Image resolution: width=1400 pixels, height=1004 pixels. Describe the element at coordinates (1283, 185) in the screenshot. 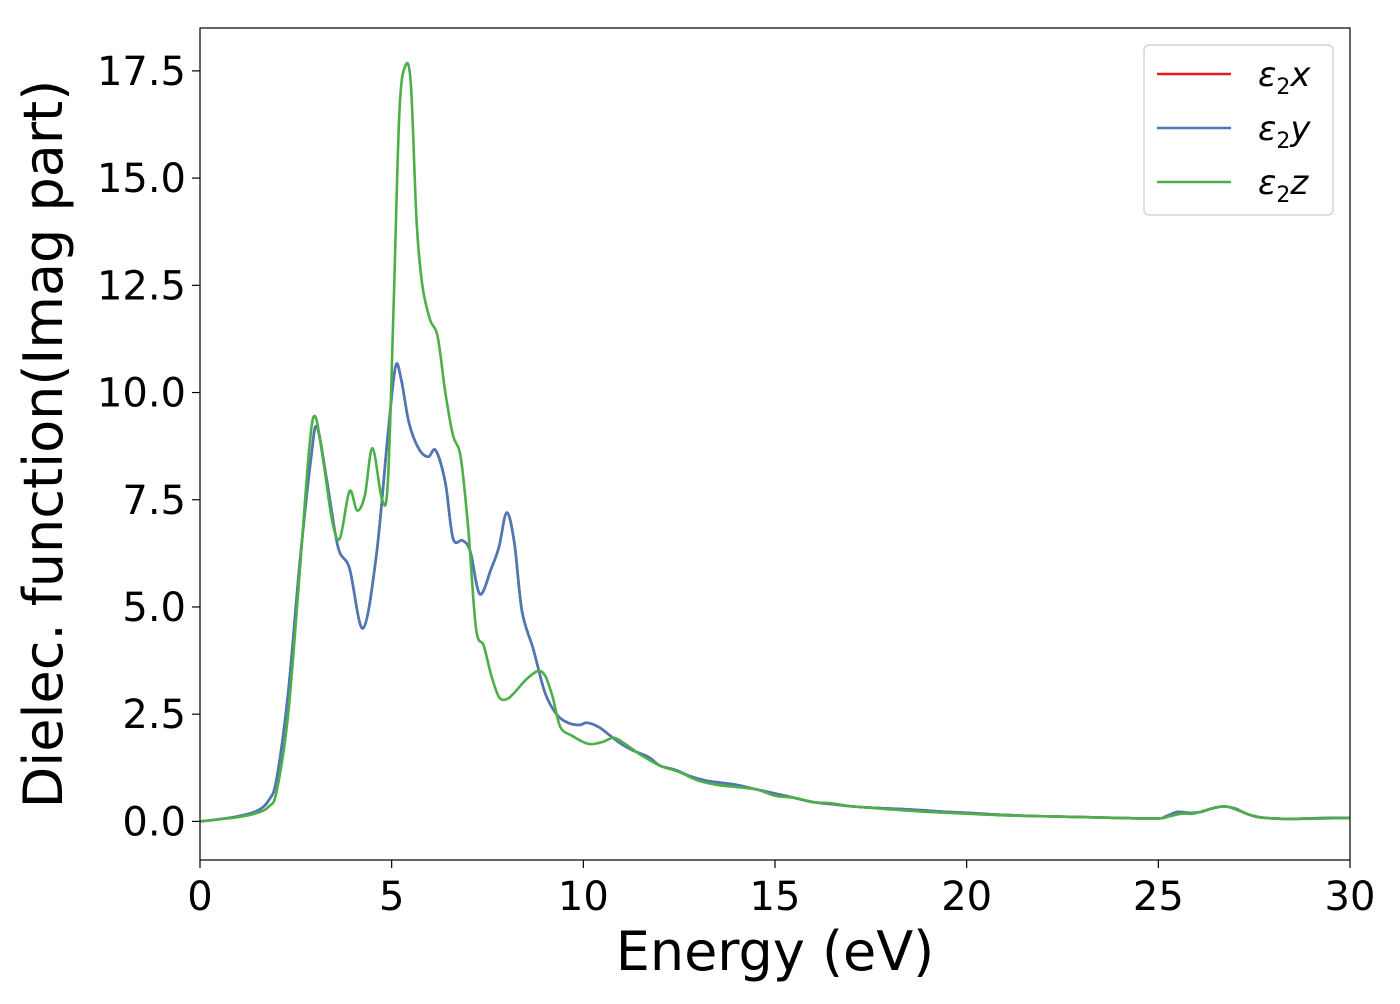

I see `legend-label-z: ε2z` at that location.